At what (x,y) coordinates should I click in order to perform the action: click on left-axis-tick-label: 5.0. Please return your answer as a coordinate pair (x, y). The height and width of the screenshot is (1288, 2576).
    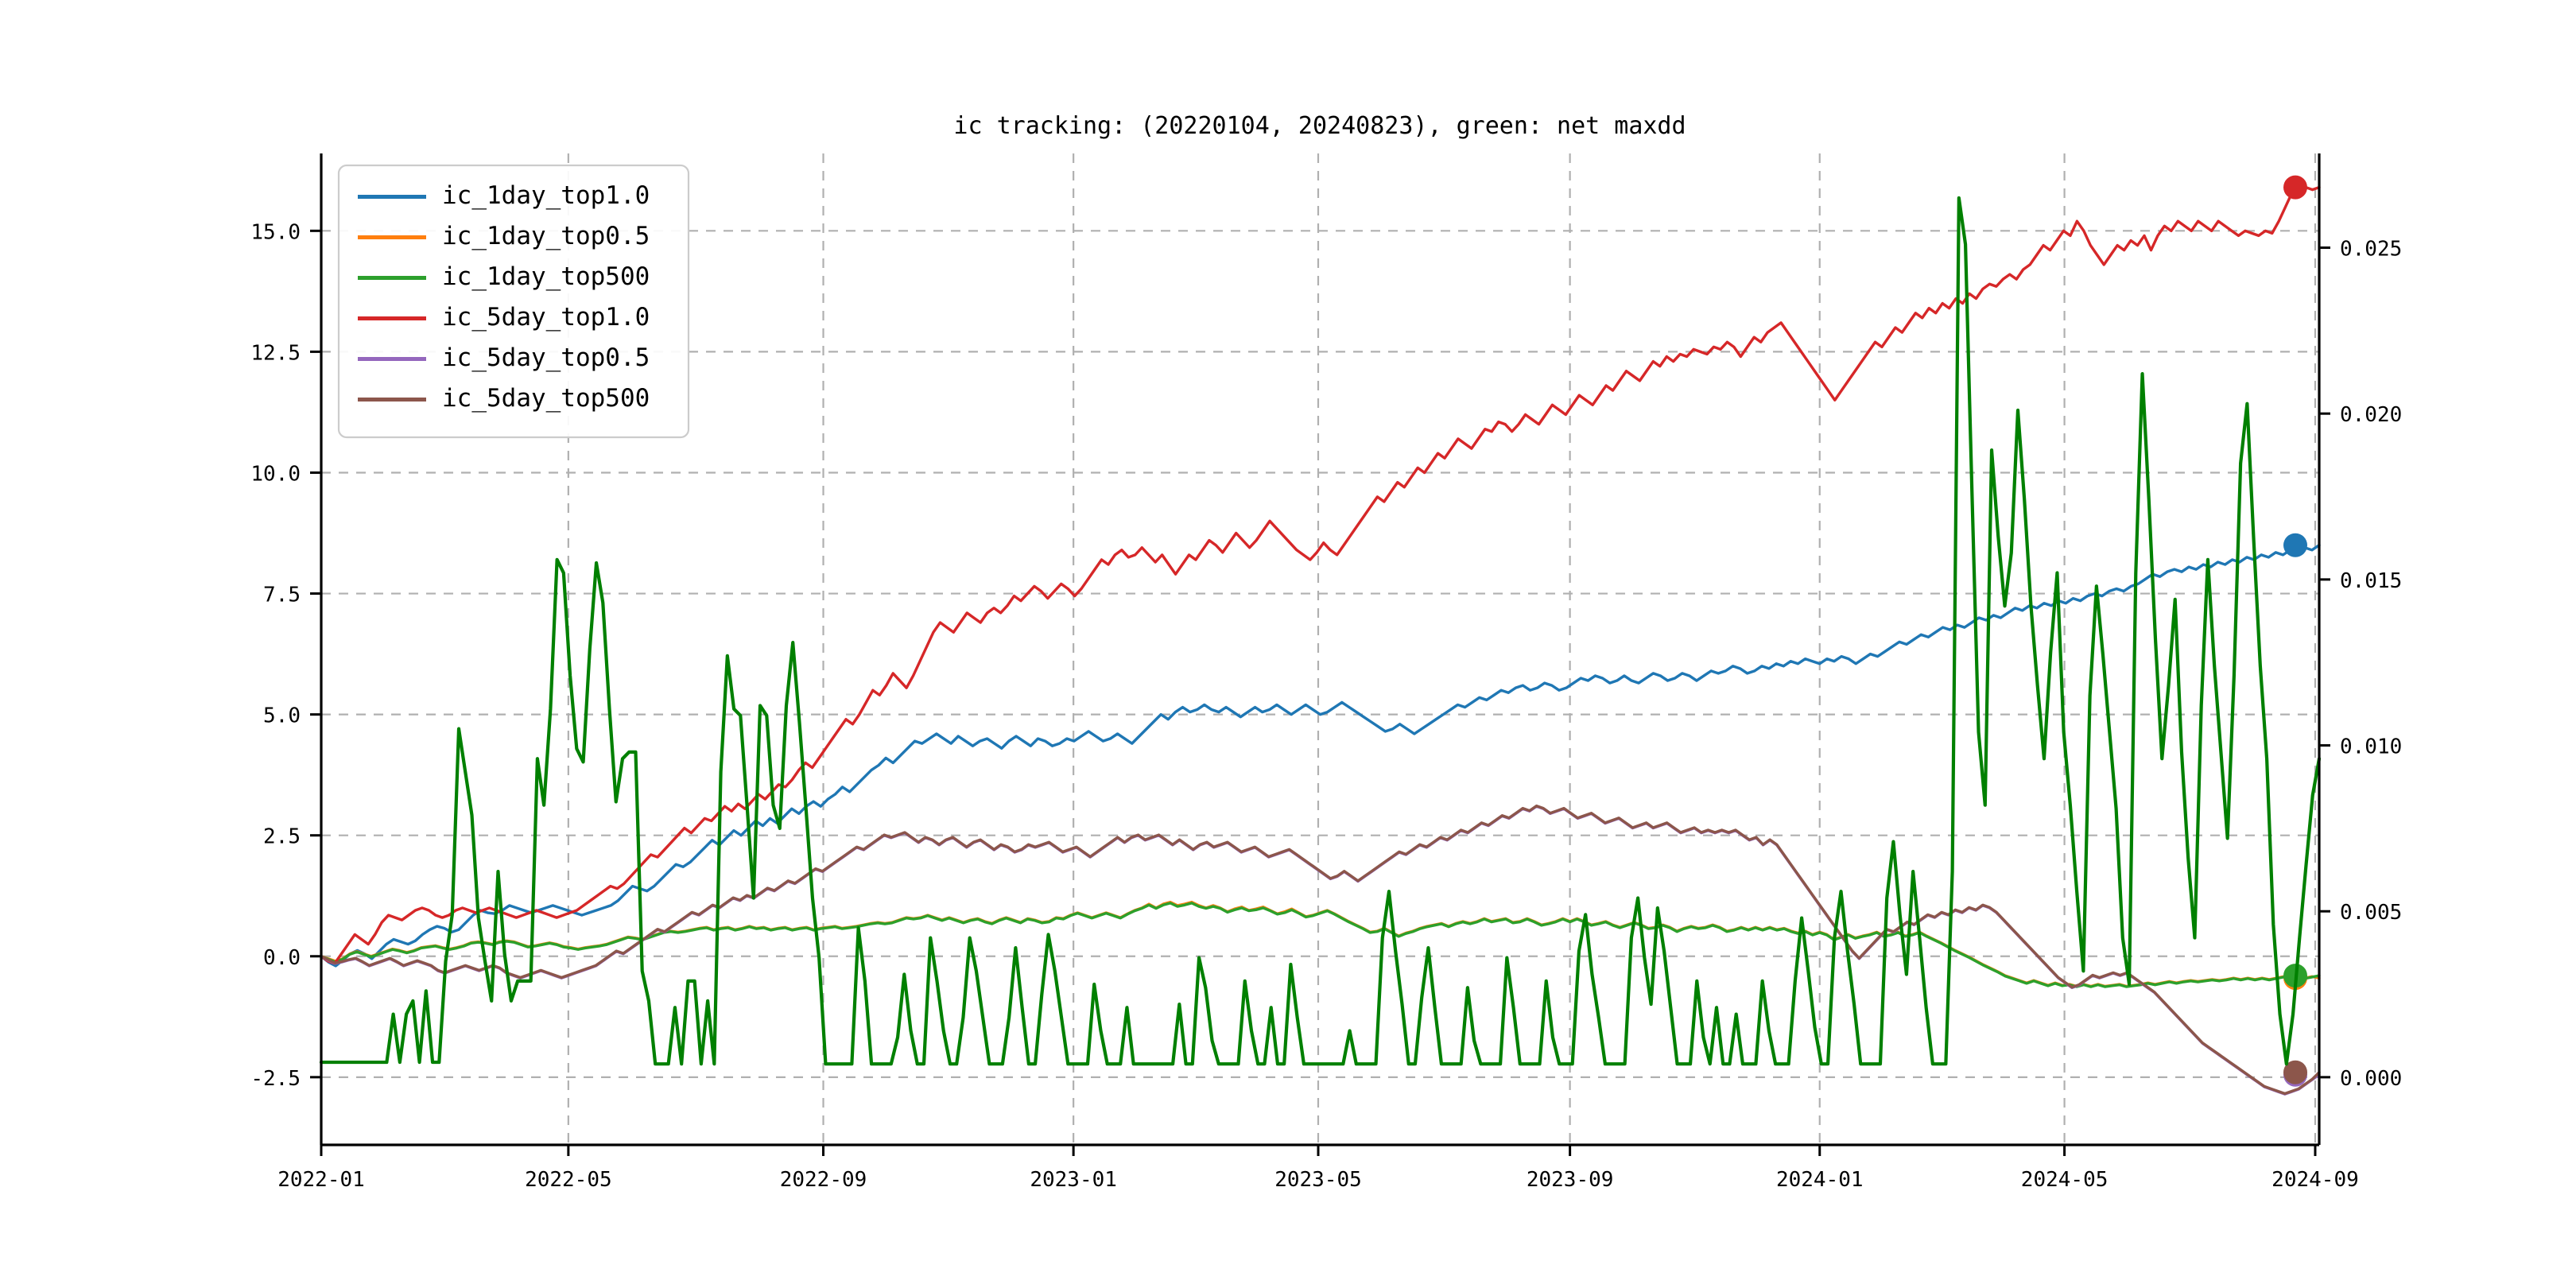
    Looking at the image, I should click on (282, 716).